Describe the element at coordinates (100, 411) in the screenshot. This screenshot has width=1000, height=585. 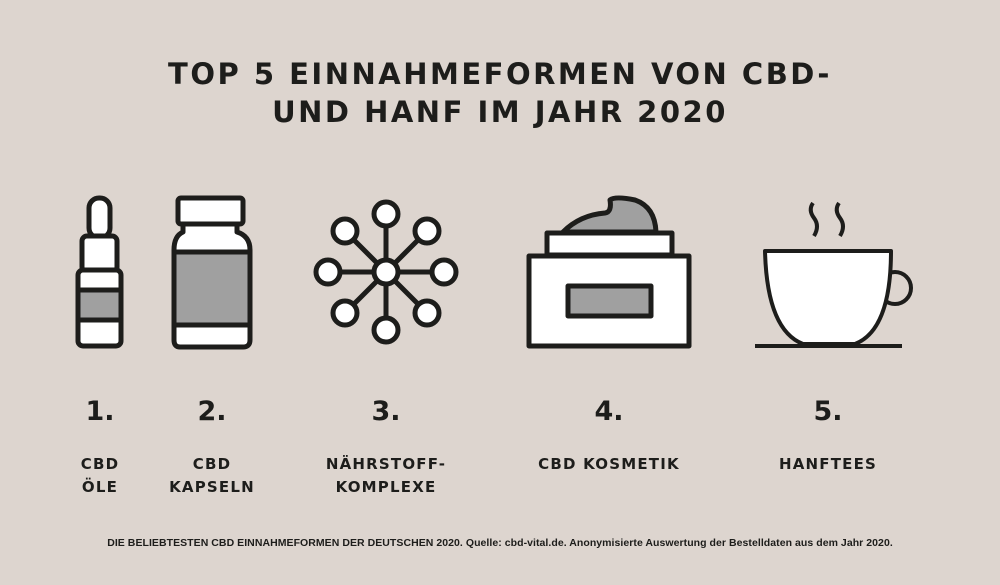
I see `rank-1: 1.` at that location.